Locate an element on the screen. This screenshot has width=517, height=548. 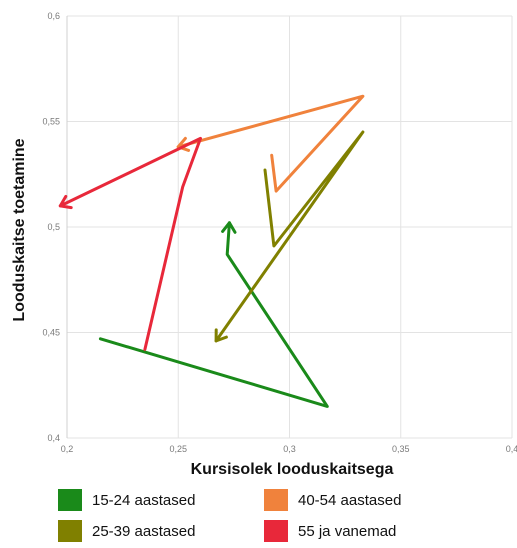
legend-item-15-24: 15-24 aastased is located at coordinates (126, 500).